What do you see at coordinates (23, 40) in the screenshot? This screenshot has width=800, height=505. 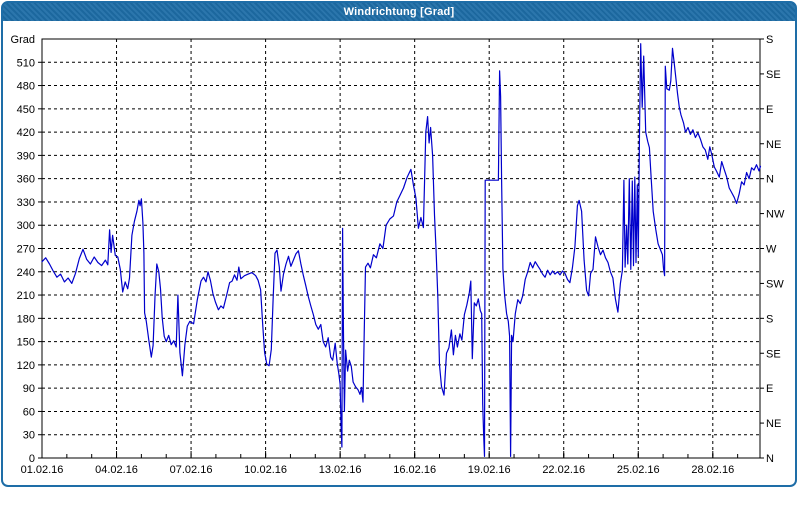 I see `y-axis-unit-label: Grad` at bounding box center [23, 40].